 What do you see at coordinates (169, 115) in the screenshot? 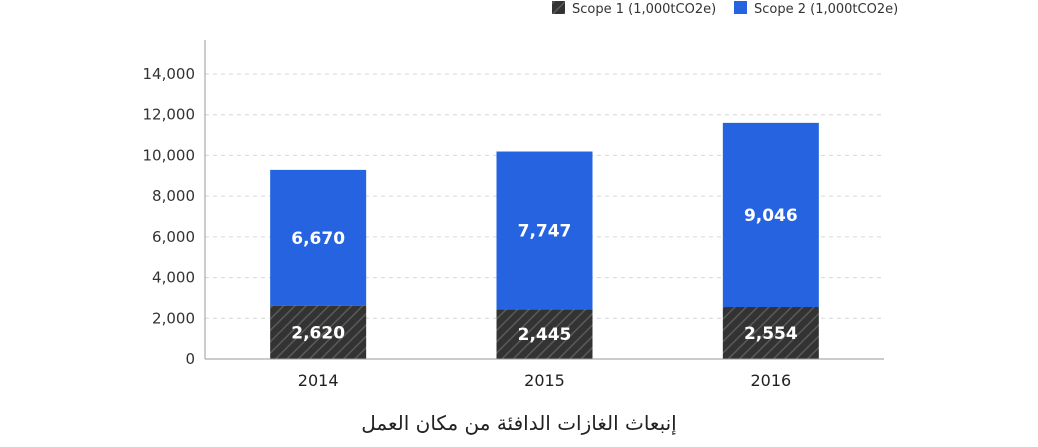
I see `y-tick-label: 12,000` at bounding box center [169, 115].